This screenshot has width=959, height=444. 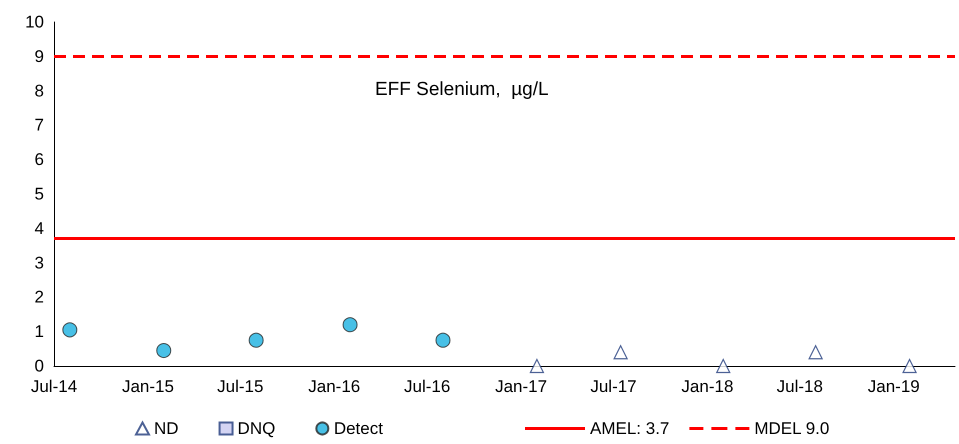 What do you see at coordinates (34, 22) in the screenshot?
I see `y-tick-label: 10` at bounding box center [34, 22].